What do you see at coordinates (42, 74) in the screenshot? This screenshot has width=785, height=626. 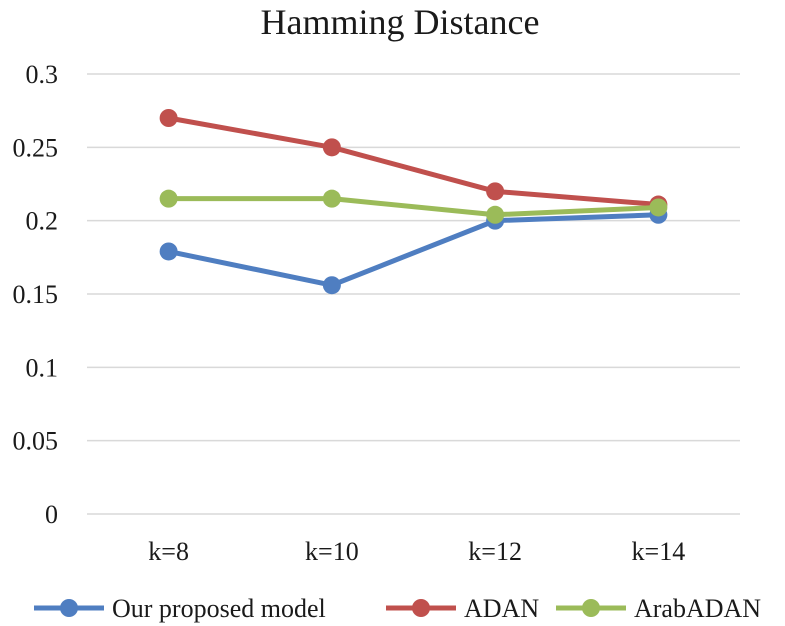 I see `y-tick-label: 0.3` at bounding box center [42, 74].